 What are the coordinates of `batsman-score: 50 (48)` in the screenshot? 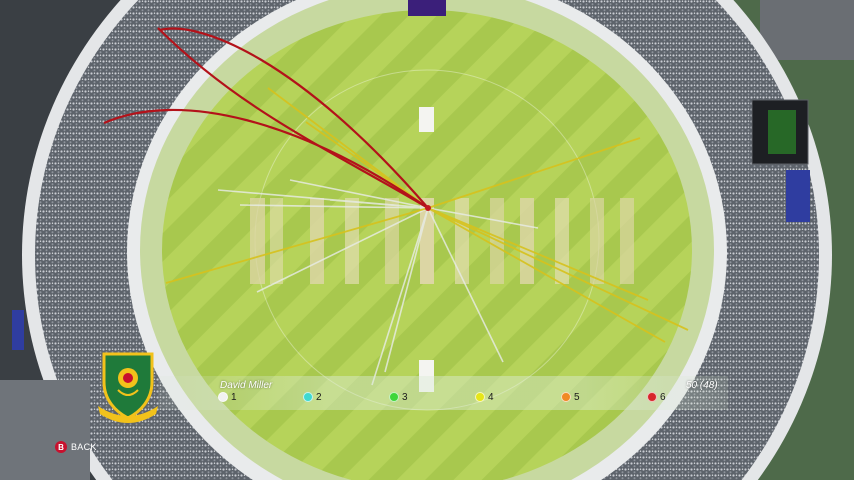 It's located at (702, 385).